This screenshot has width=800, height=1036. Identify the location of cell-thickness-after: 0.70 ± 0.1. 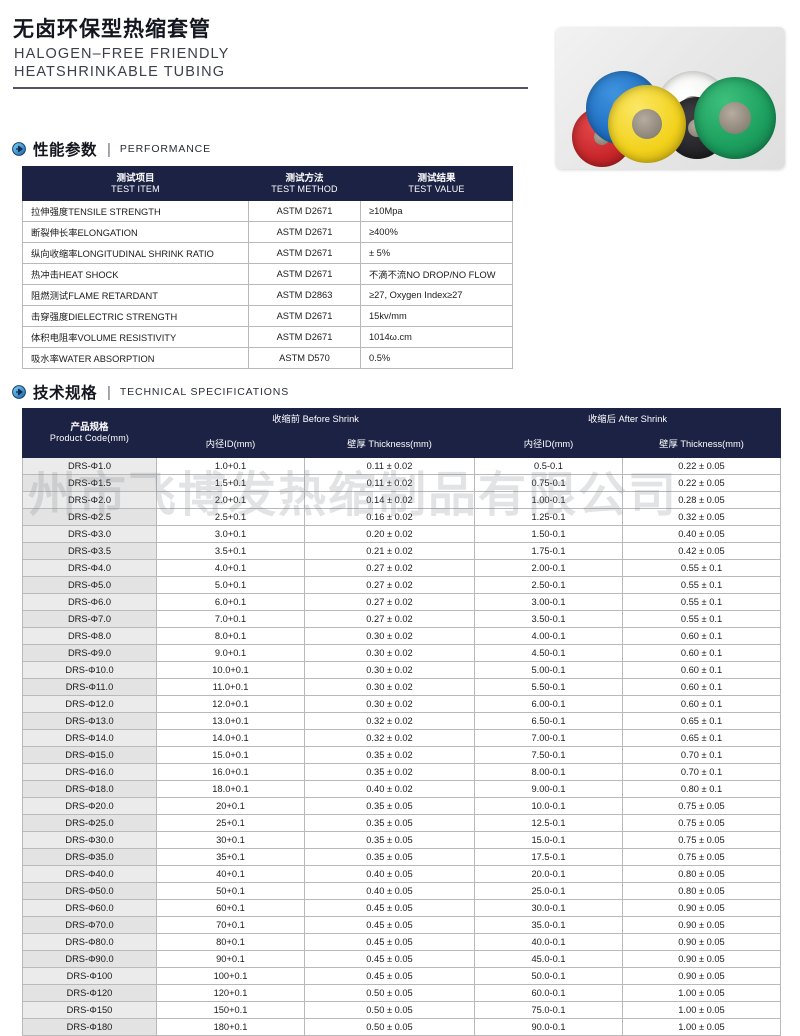
(701, 771).